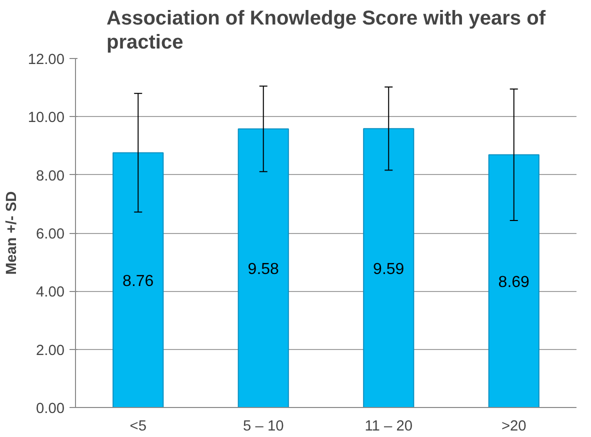 The width and height of the screenshot is (591, 437). Describe the element at coordinates (50, 176) in the screenshot. I see `y-tick-label: 8.00` at that location.